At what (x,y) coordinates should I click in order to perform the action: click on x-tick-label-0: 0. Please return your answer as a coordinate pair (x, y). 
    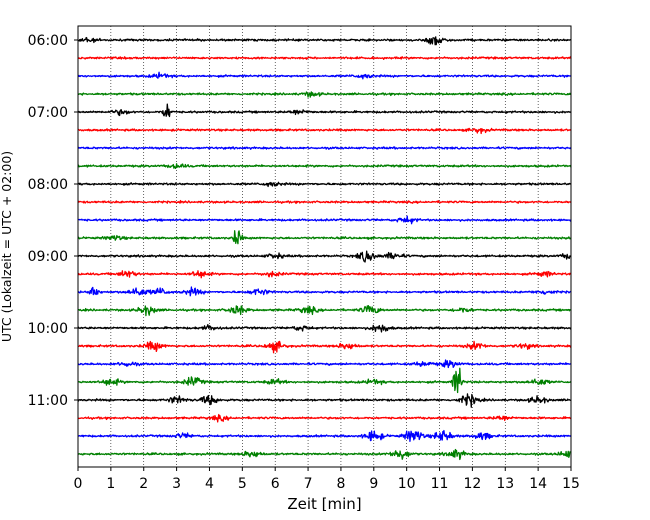
    Looking at the image, I should click on (78, 484).